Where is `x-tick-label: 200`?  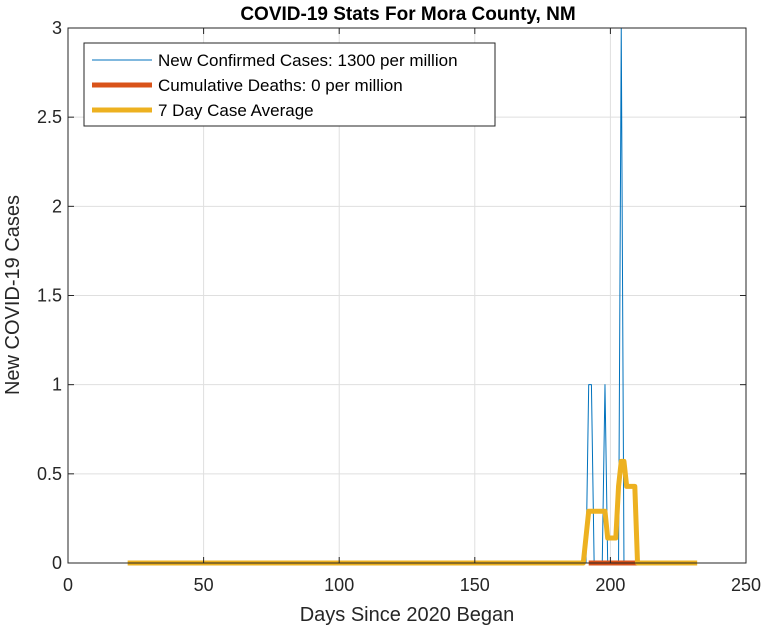
x-tick-label: 200 is located at coordinates (610, 585).